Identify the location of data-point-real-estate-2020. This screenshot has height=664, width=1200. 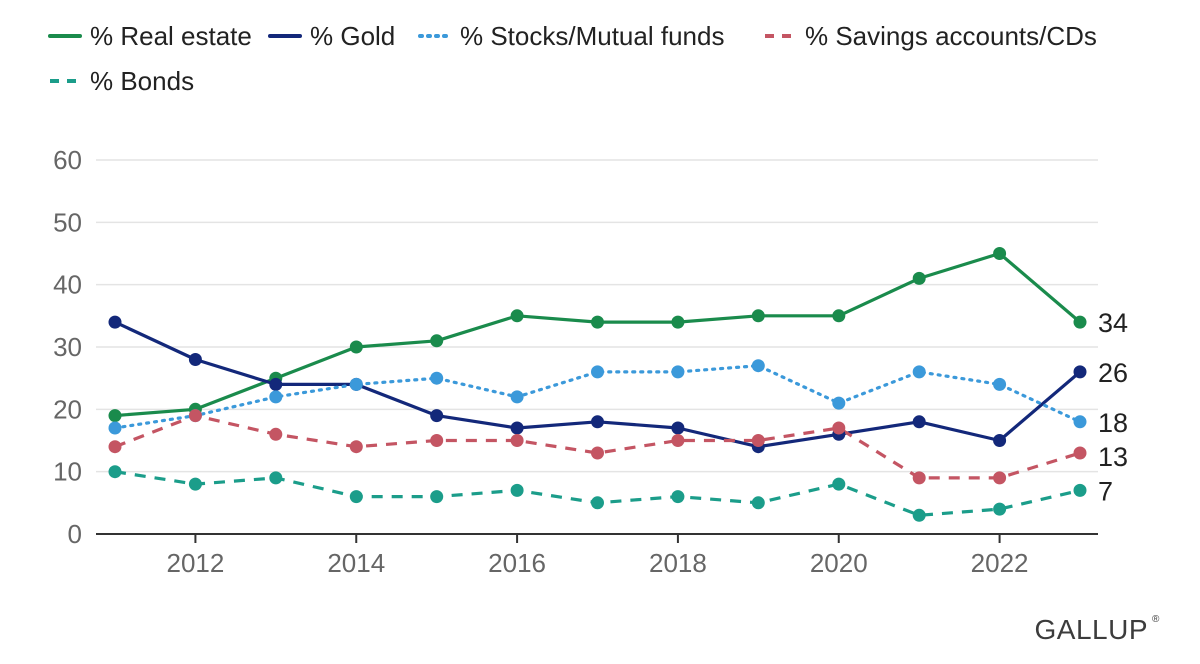
(839, 316).